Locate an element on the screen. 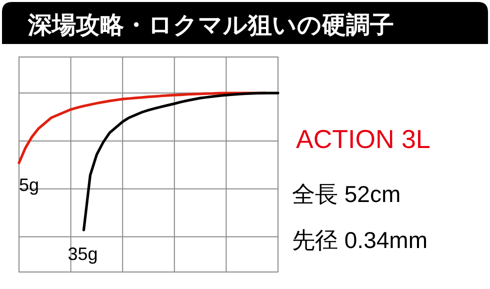  text: 先径 0.34mm is located at coordinates (360, 240).